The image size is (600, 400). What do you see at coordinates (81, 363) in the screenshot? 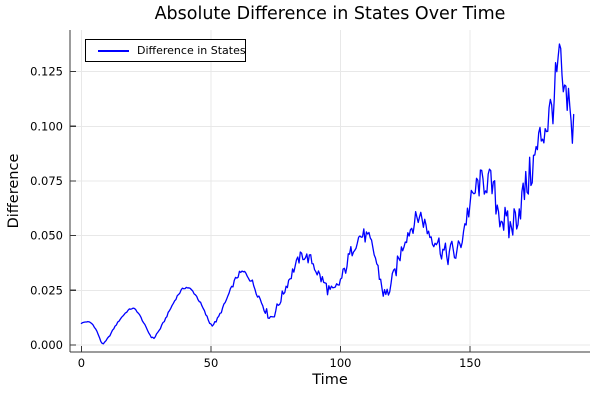
I see `x-tick-label: 0` at bounding box center [81, 363].